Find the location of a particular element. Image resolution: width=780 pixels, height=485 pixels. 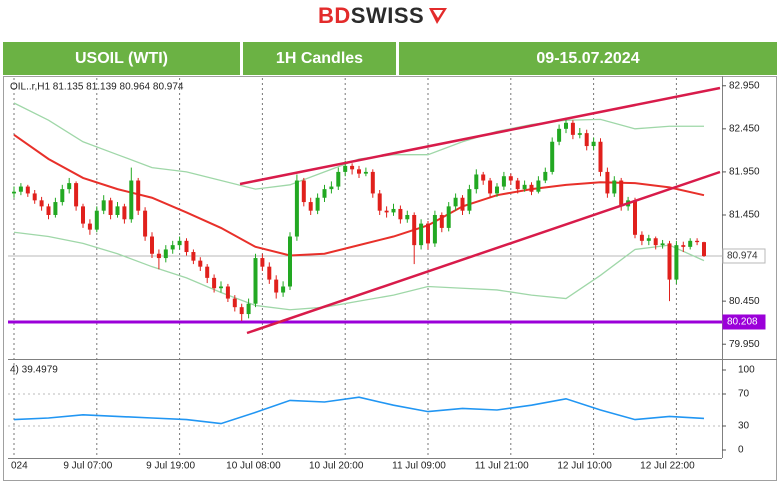

x-tick-label: 12 Jul 22:00 is located at coordinates (667, 466).